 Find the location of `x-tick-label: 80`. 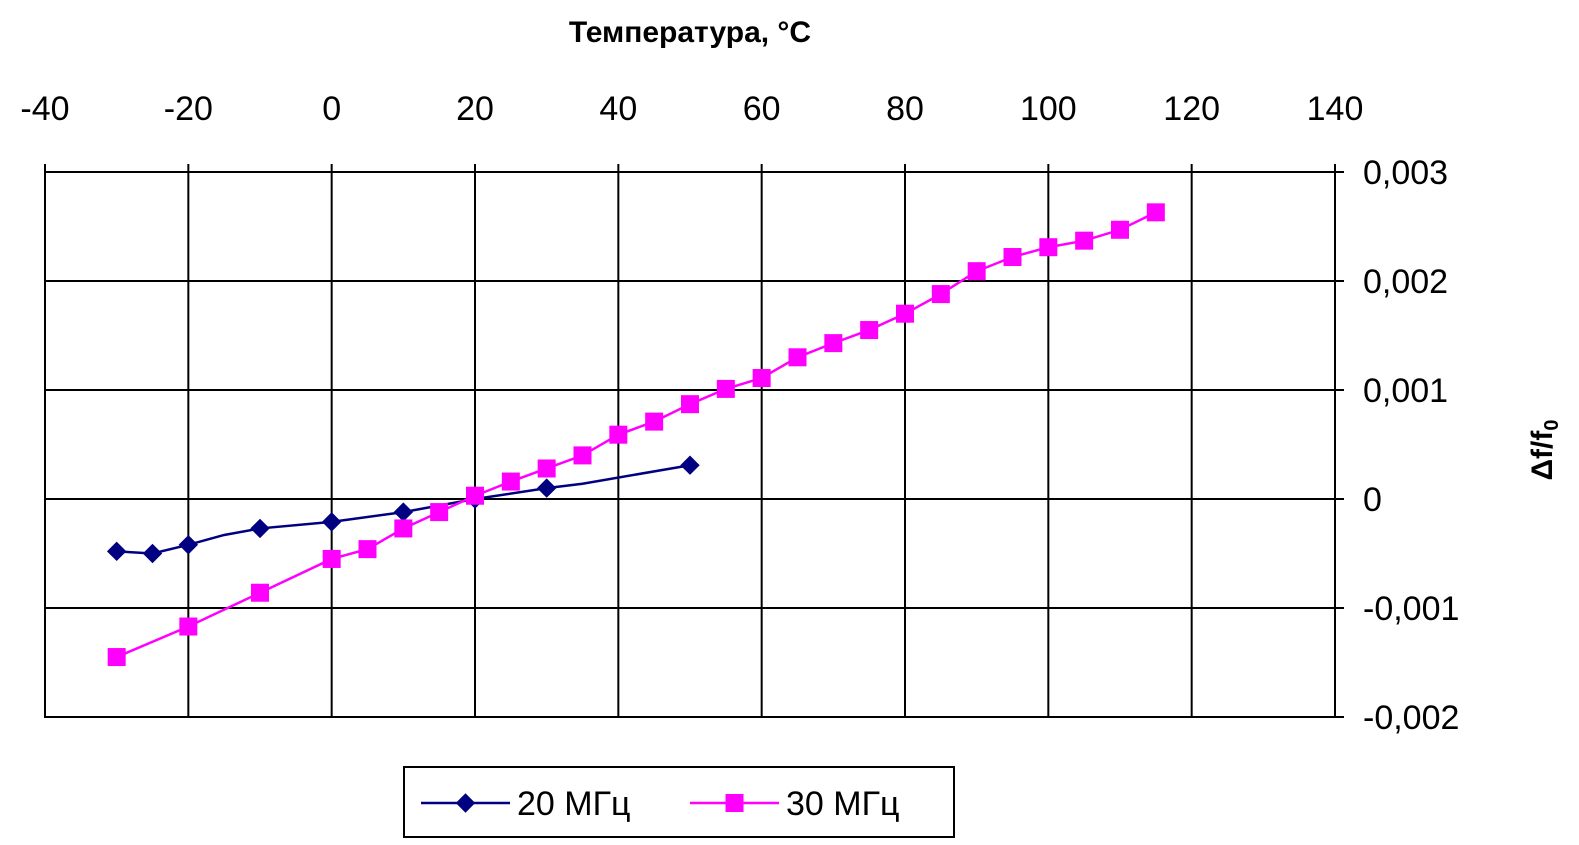

x-tick-label: 80 is located at coordinates (905, 109).